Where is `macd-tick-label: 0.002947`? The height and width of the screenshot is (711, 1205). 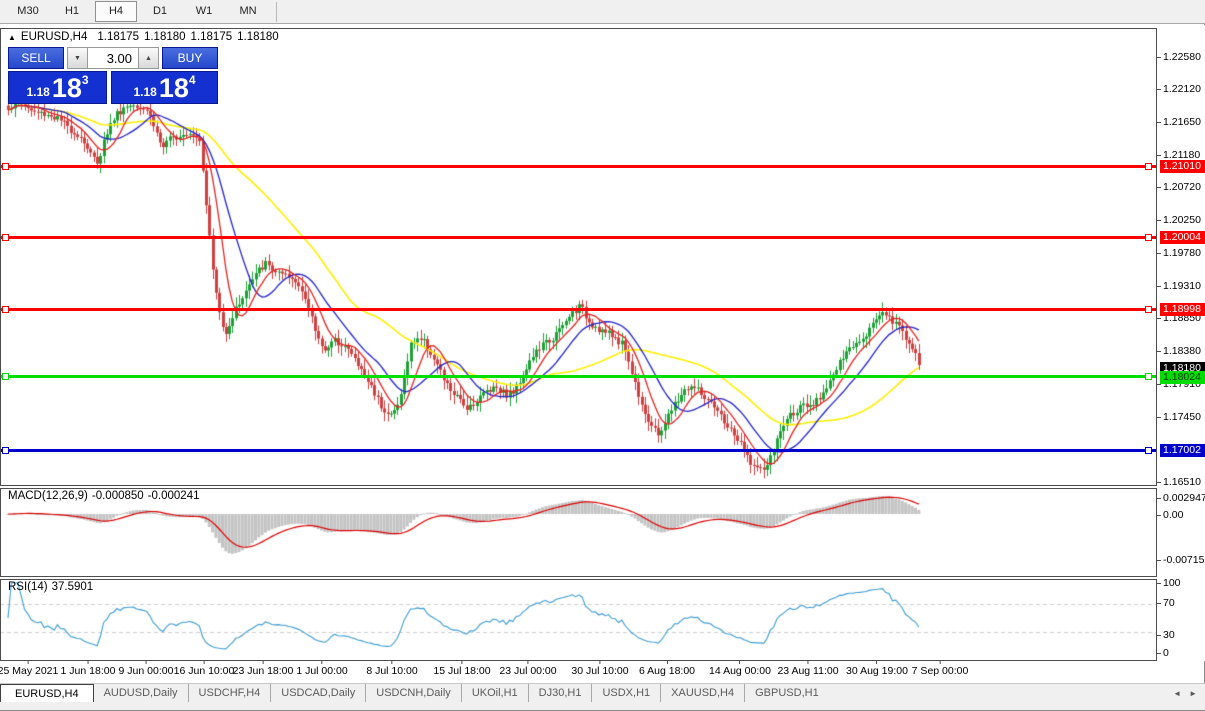
macd-tick-label: 0.002947 is located at coordinates (1184, 498).